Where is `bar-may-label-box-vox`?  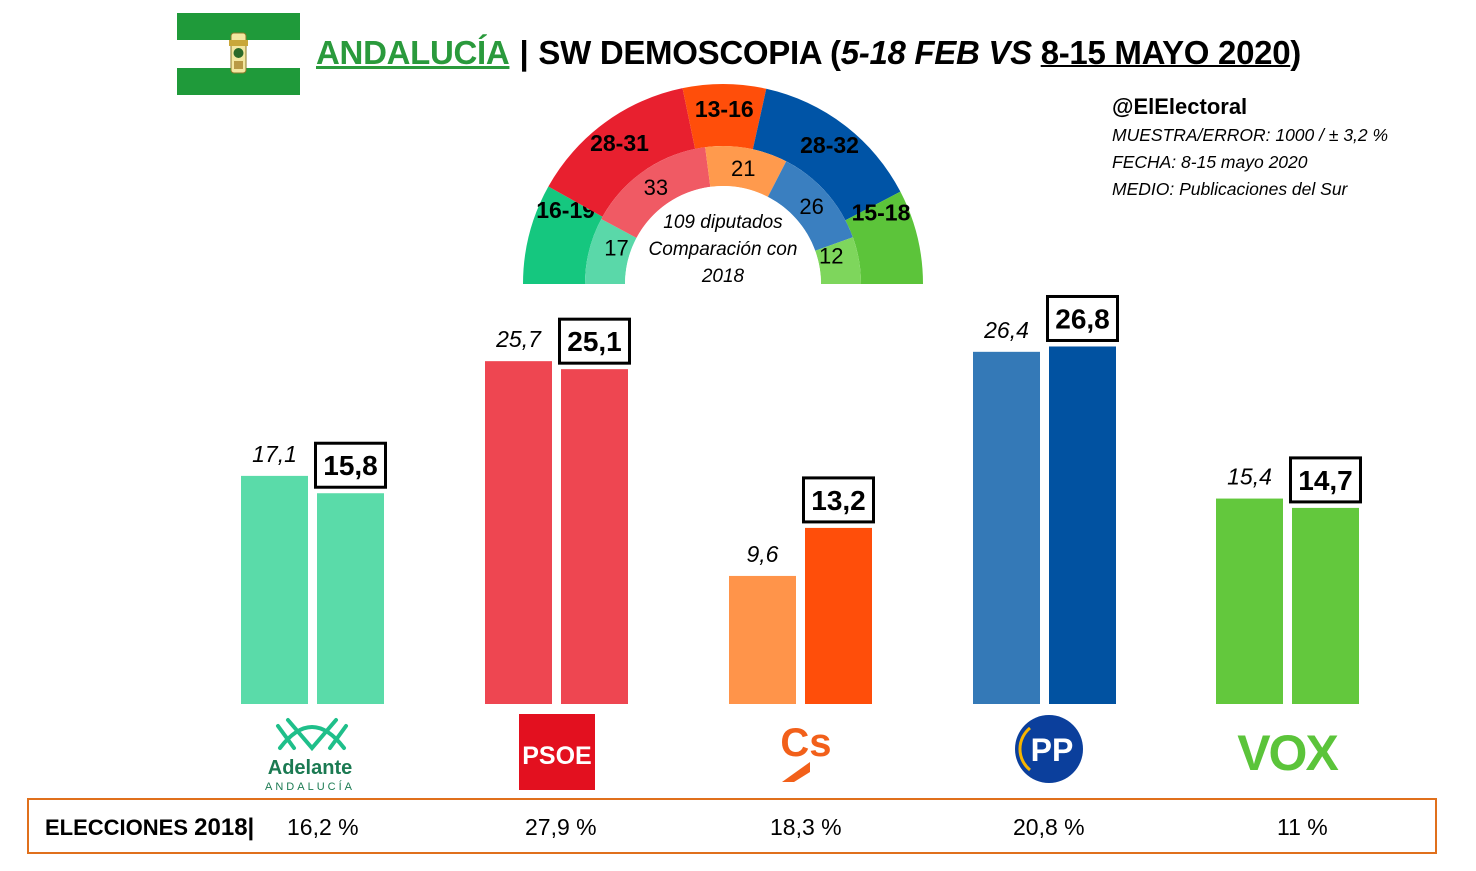 bar-may-label-box-vox is located at coordinates (1325, 480).